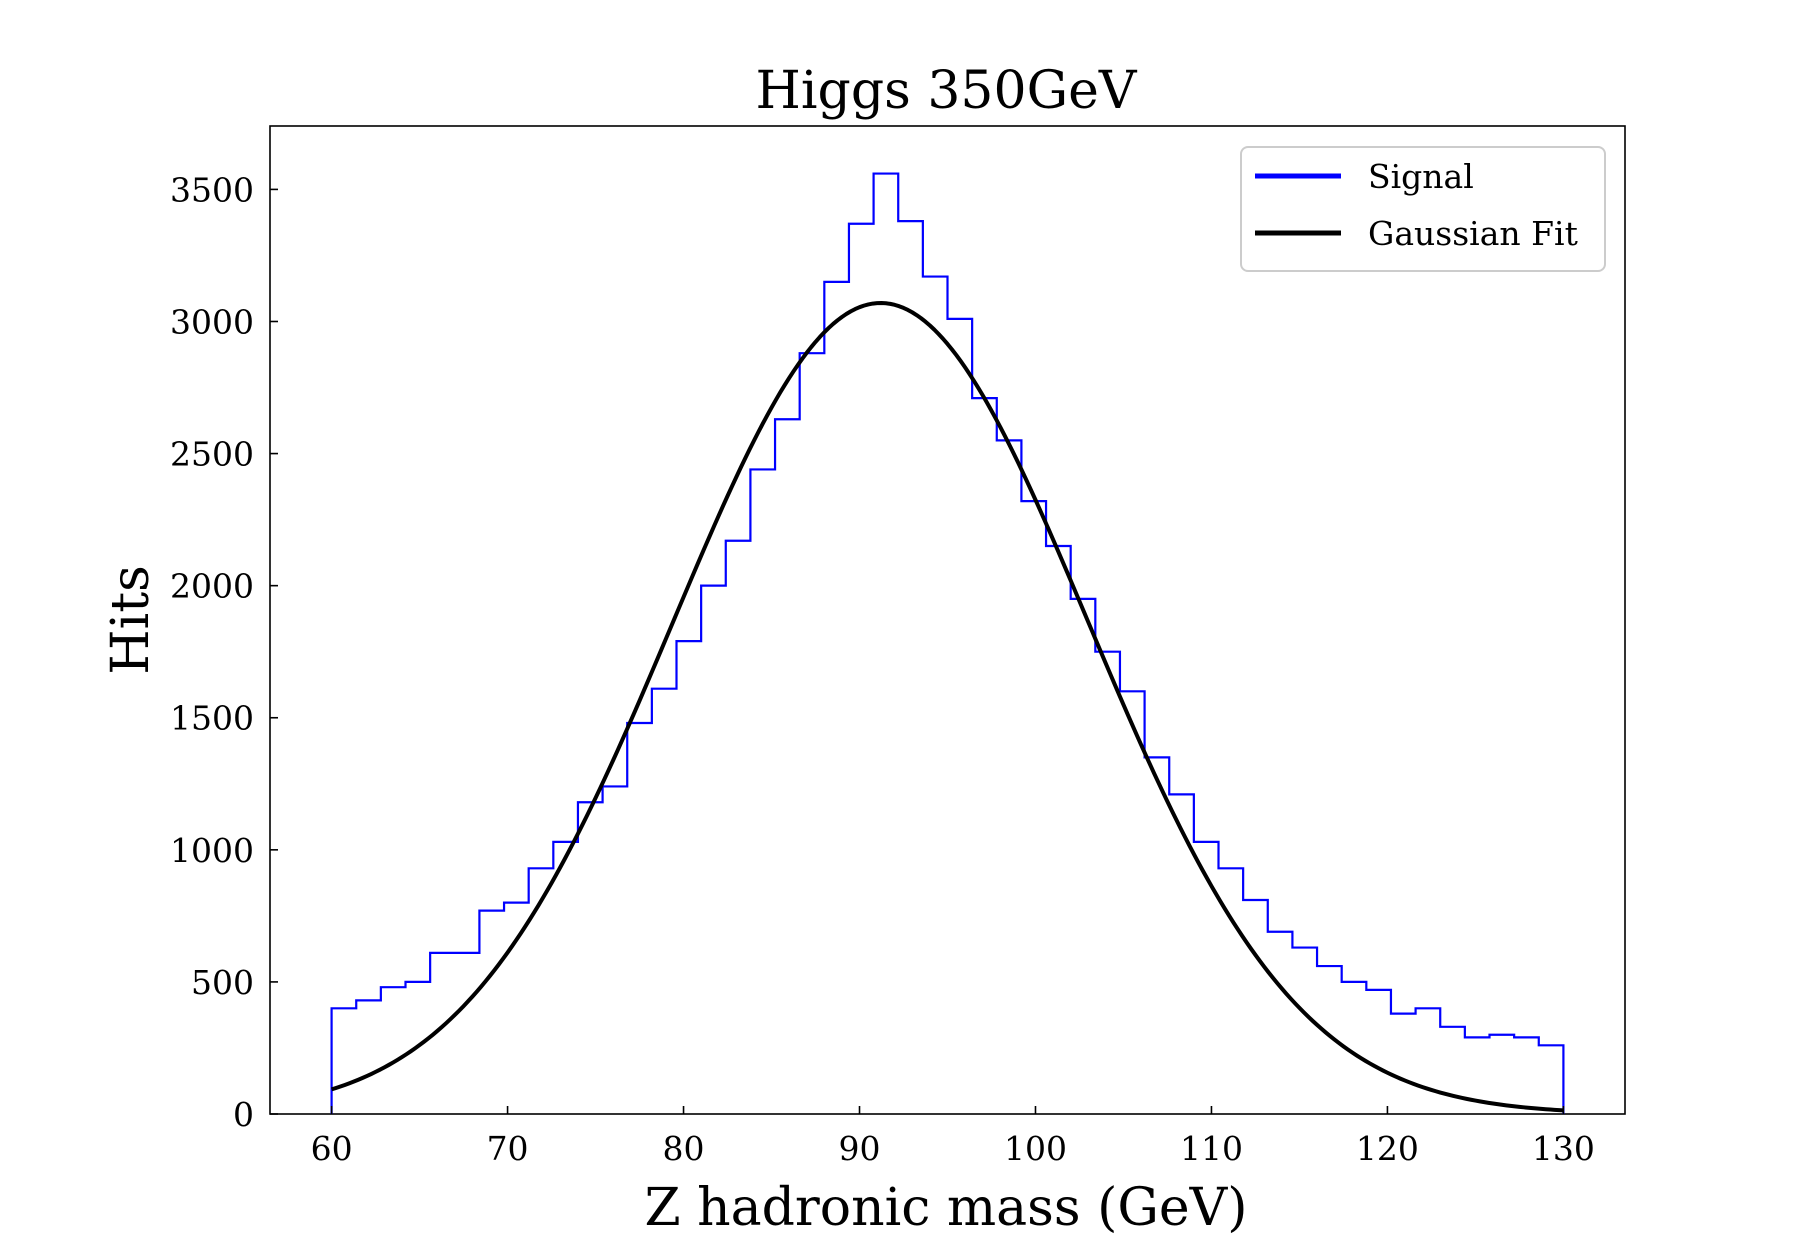  I want to click on x-tick-label: 70, so click(508, 1148).